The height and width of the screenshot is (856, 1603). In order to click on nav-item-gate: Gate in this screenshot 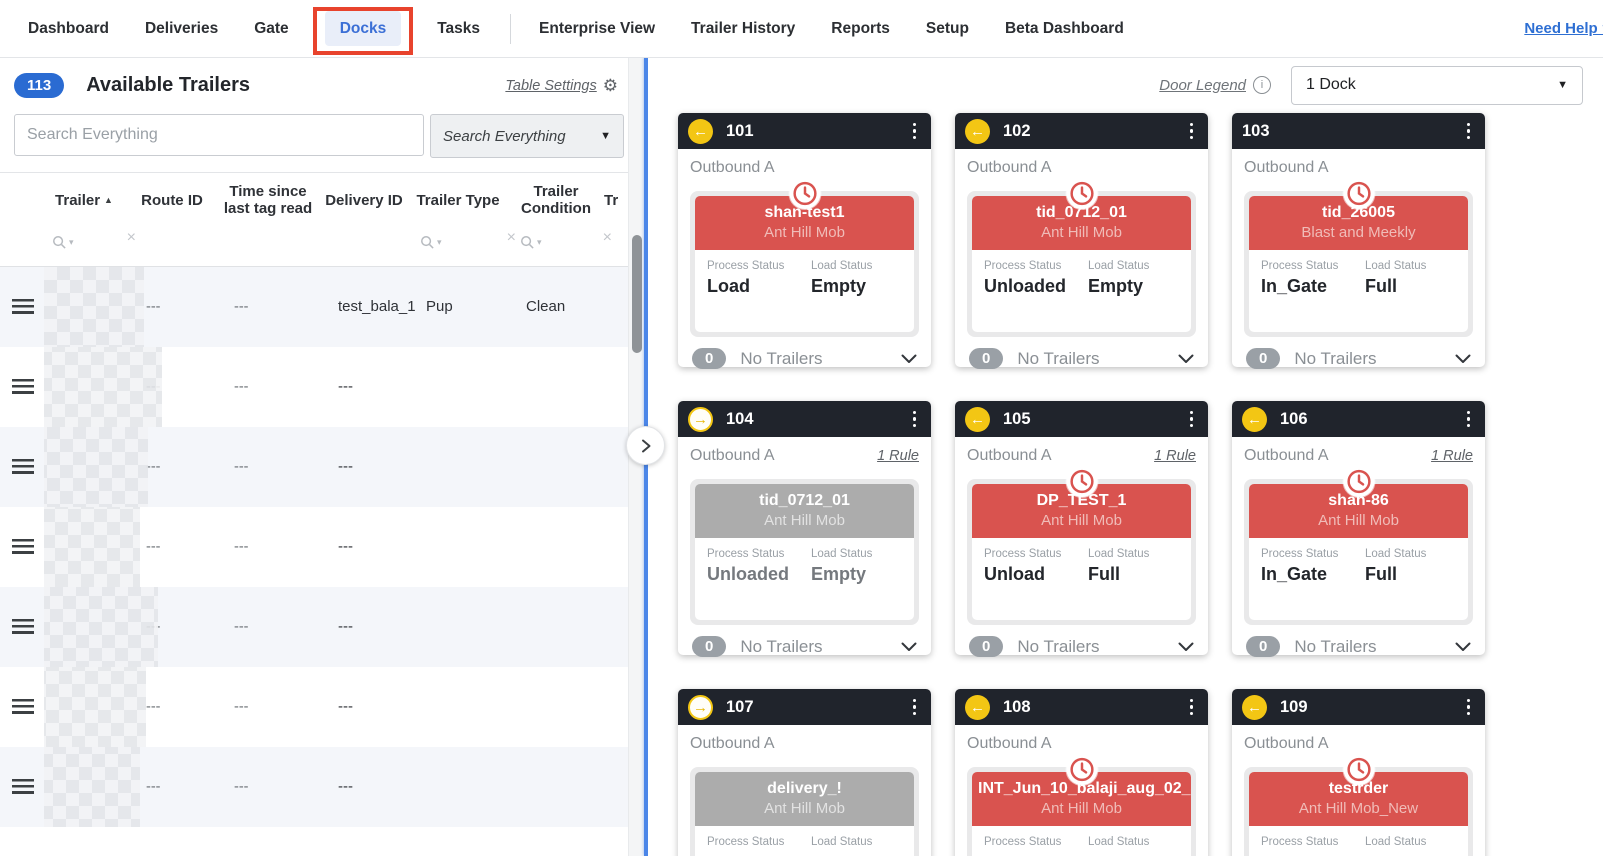, I will do `click(271, 28)`.